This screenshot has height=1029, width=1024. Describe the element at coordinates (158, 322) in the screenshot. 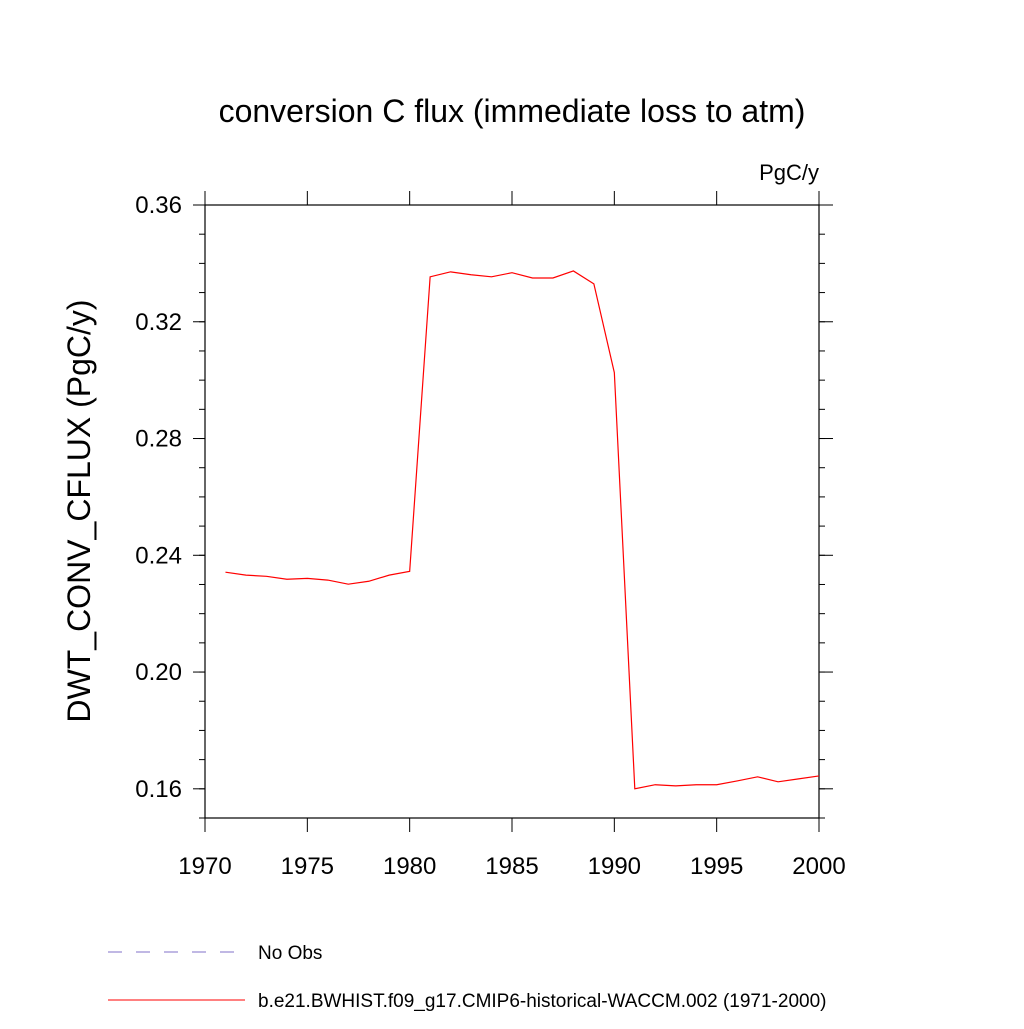

I see `y-tick-label: 0.32` at that location.